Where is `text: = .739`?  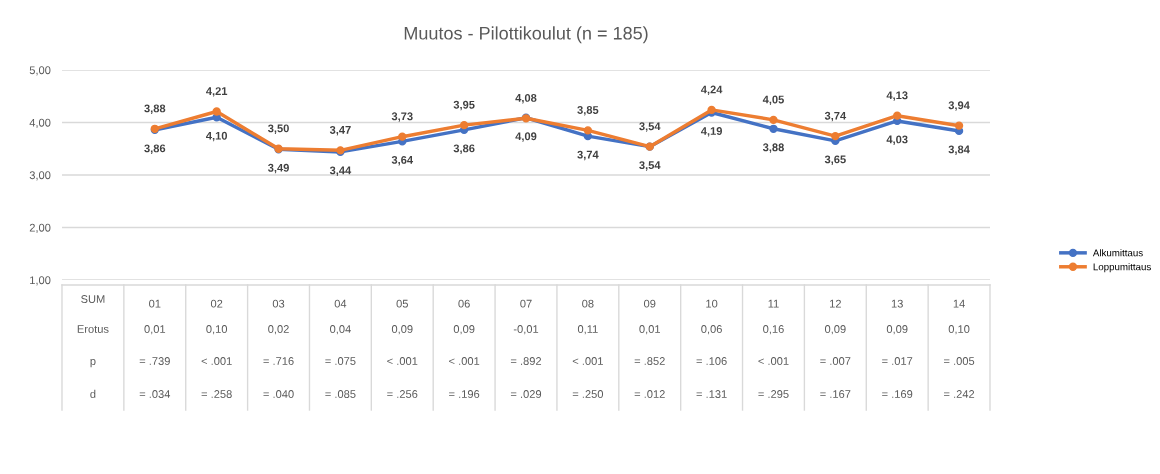
text: = .739 is located at coordinates (154, 361).